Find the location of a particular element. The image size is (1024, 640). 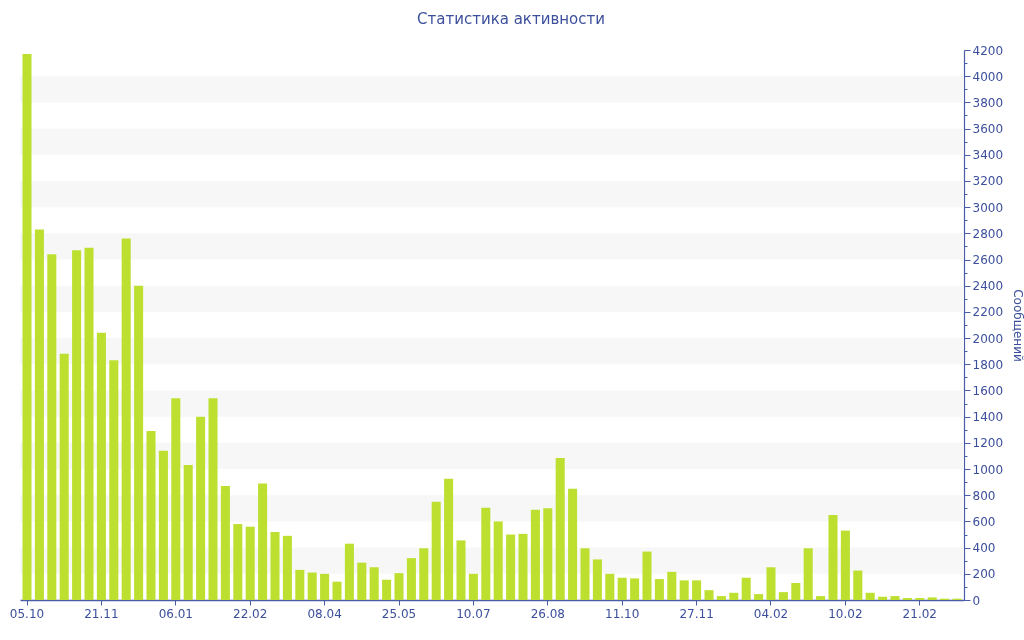

y-tick-label: 600 is located at coordinates (984, 521).